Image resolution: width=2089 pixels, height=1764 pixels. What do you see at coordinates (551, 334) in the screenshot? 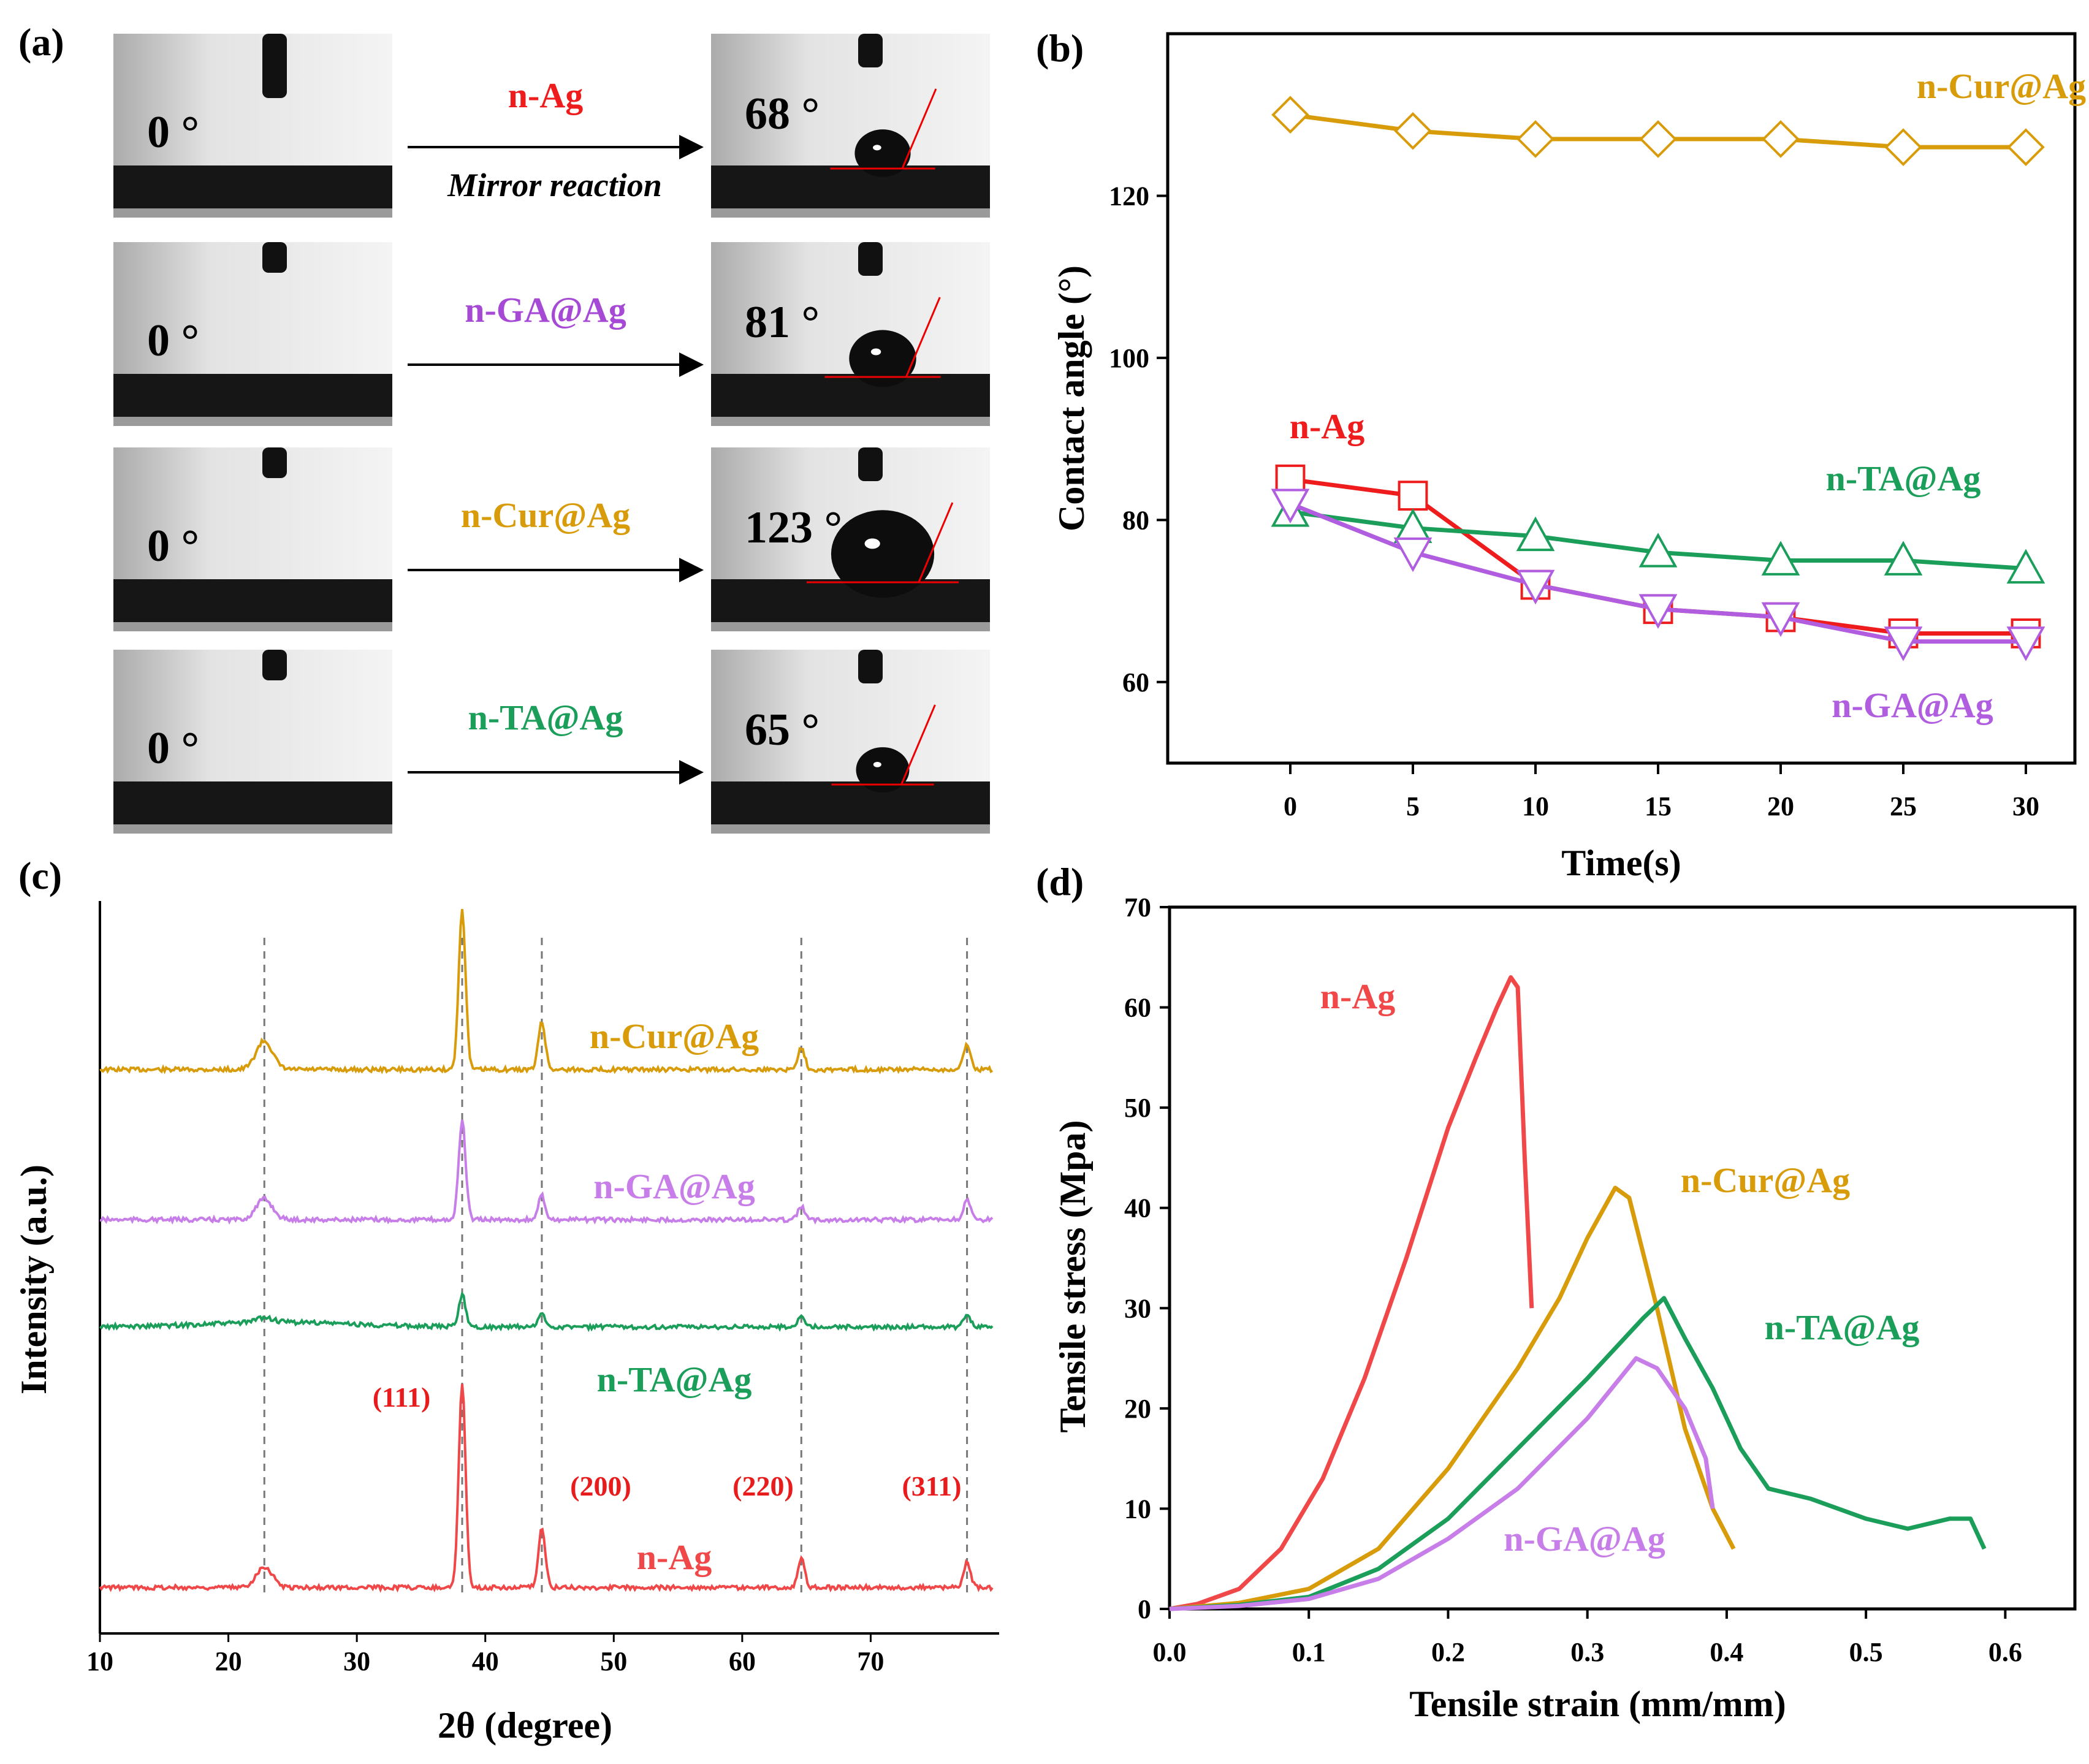
I see `wetting-row: 0 ° 81 ° n-GA@Ag` at bounding box center [551, 334].